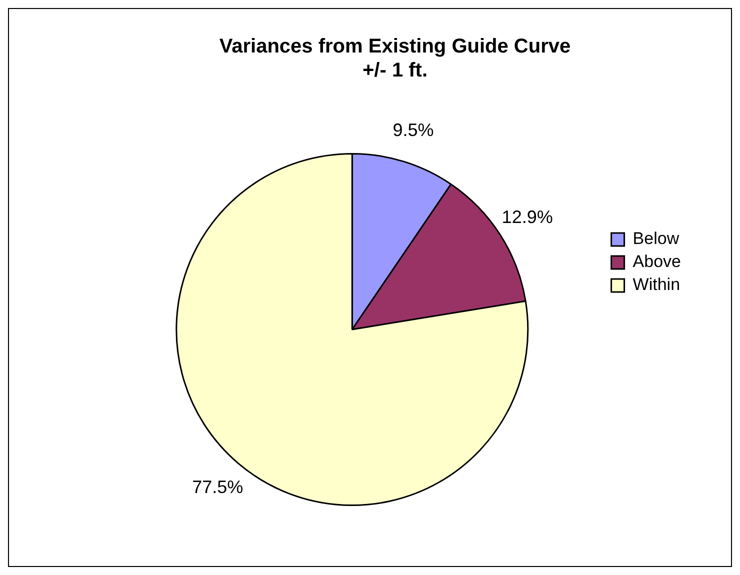 The height and width of the screenshot is (575, 740). I want to click on data-label: 9.5%, so click(413, 130).